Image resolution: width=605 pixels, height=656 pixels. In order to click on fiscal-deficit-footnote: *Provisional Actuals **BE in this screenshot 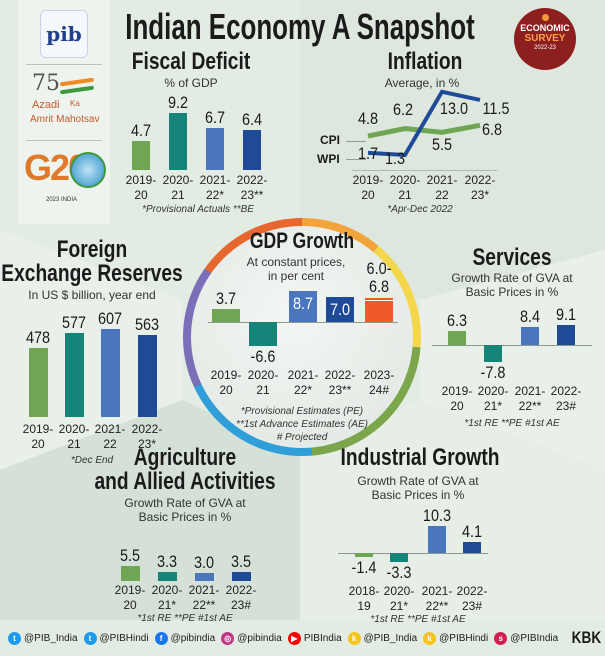, I will do `click(198, 209)`.